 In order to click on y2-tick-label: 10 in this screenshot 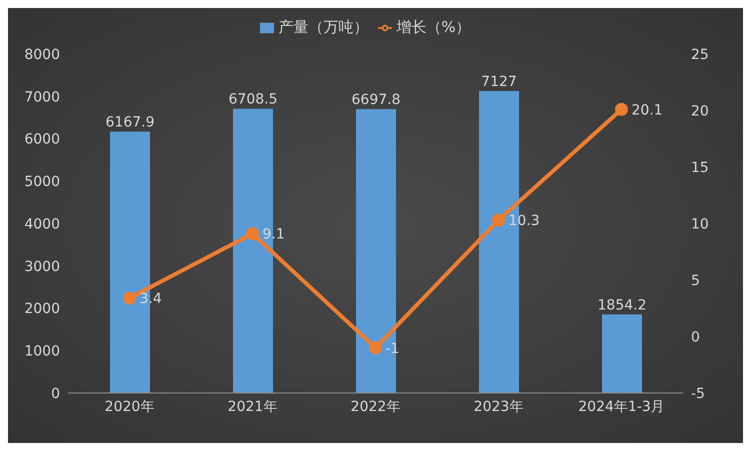, I will do `click(700, 224)`.